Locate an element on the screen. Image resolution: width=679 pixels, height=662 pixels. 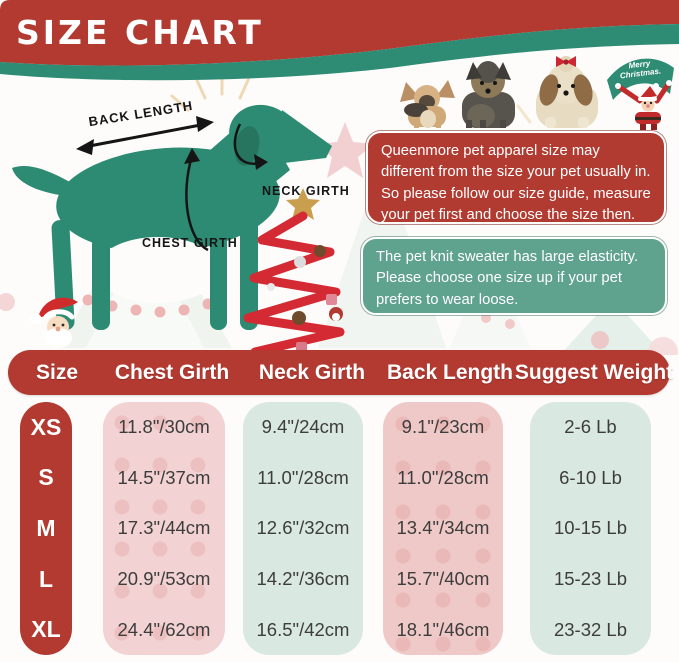
back-length-cell: 18.1"/46cm is located at coordinates (443, 629).